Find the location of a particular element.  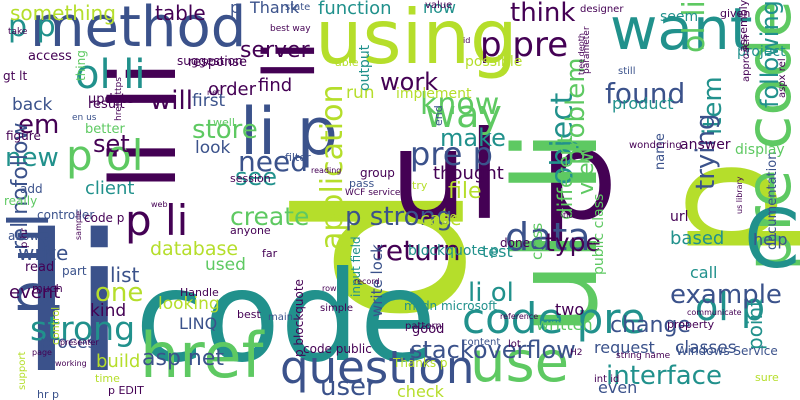

cloud-word: take is located at coordinates (18, 32).